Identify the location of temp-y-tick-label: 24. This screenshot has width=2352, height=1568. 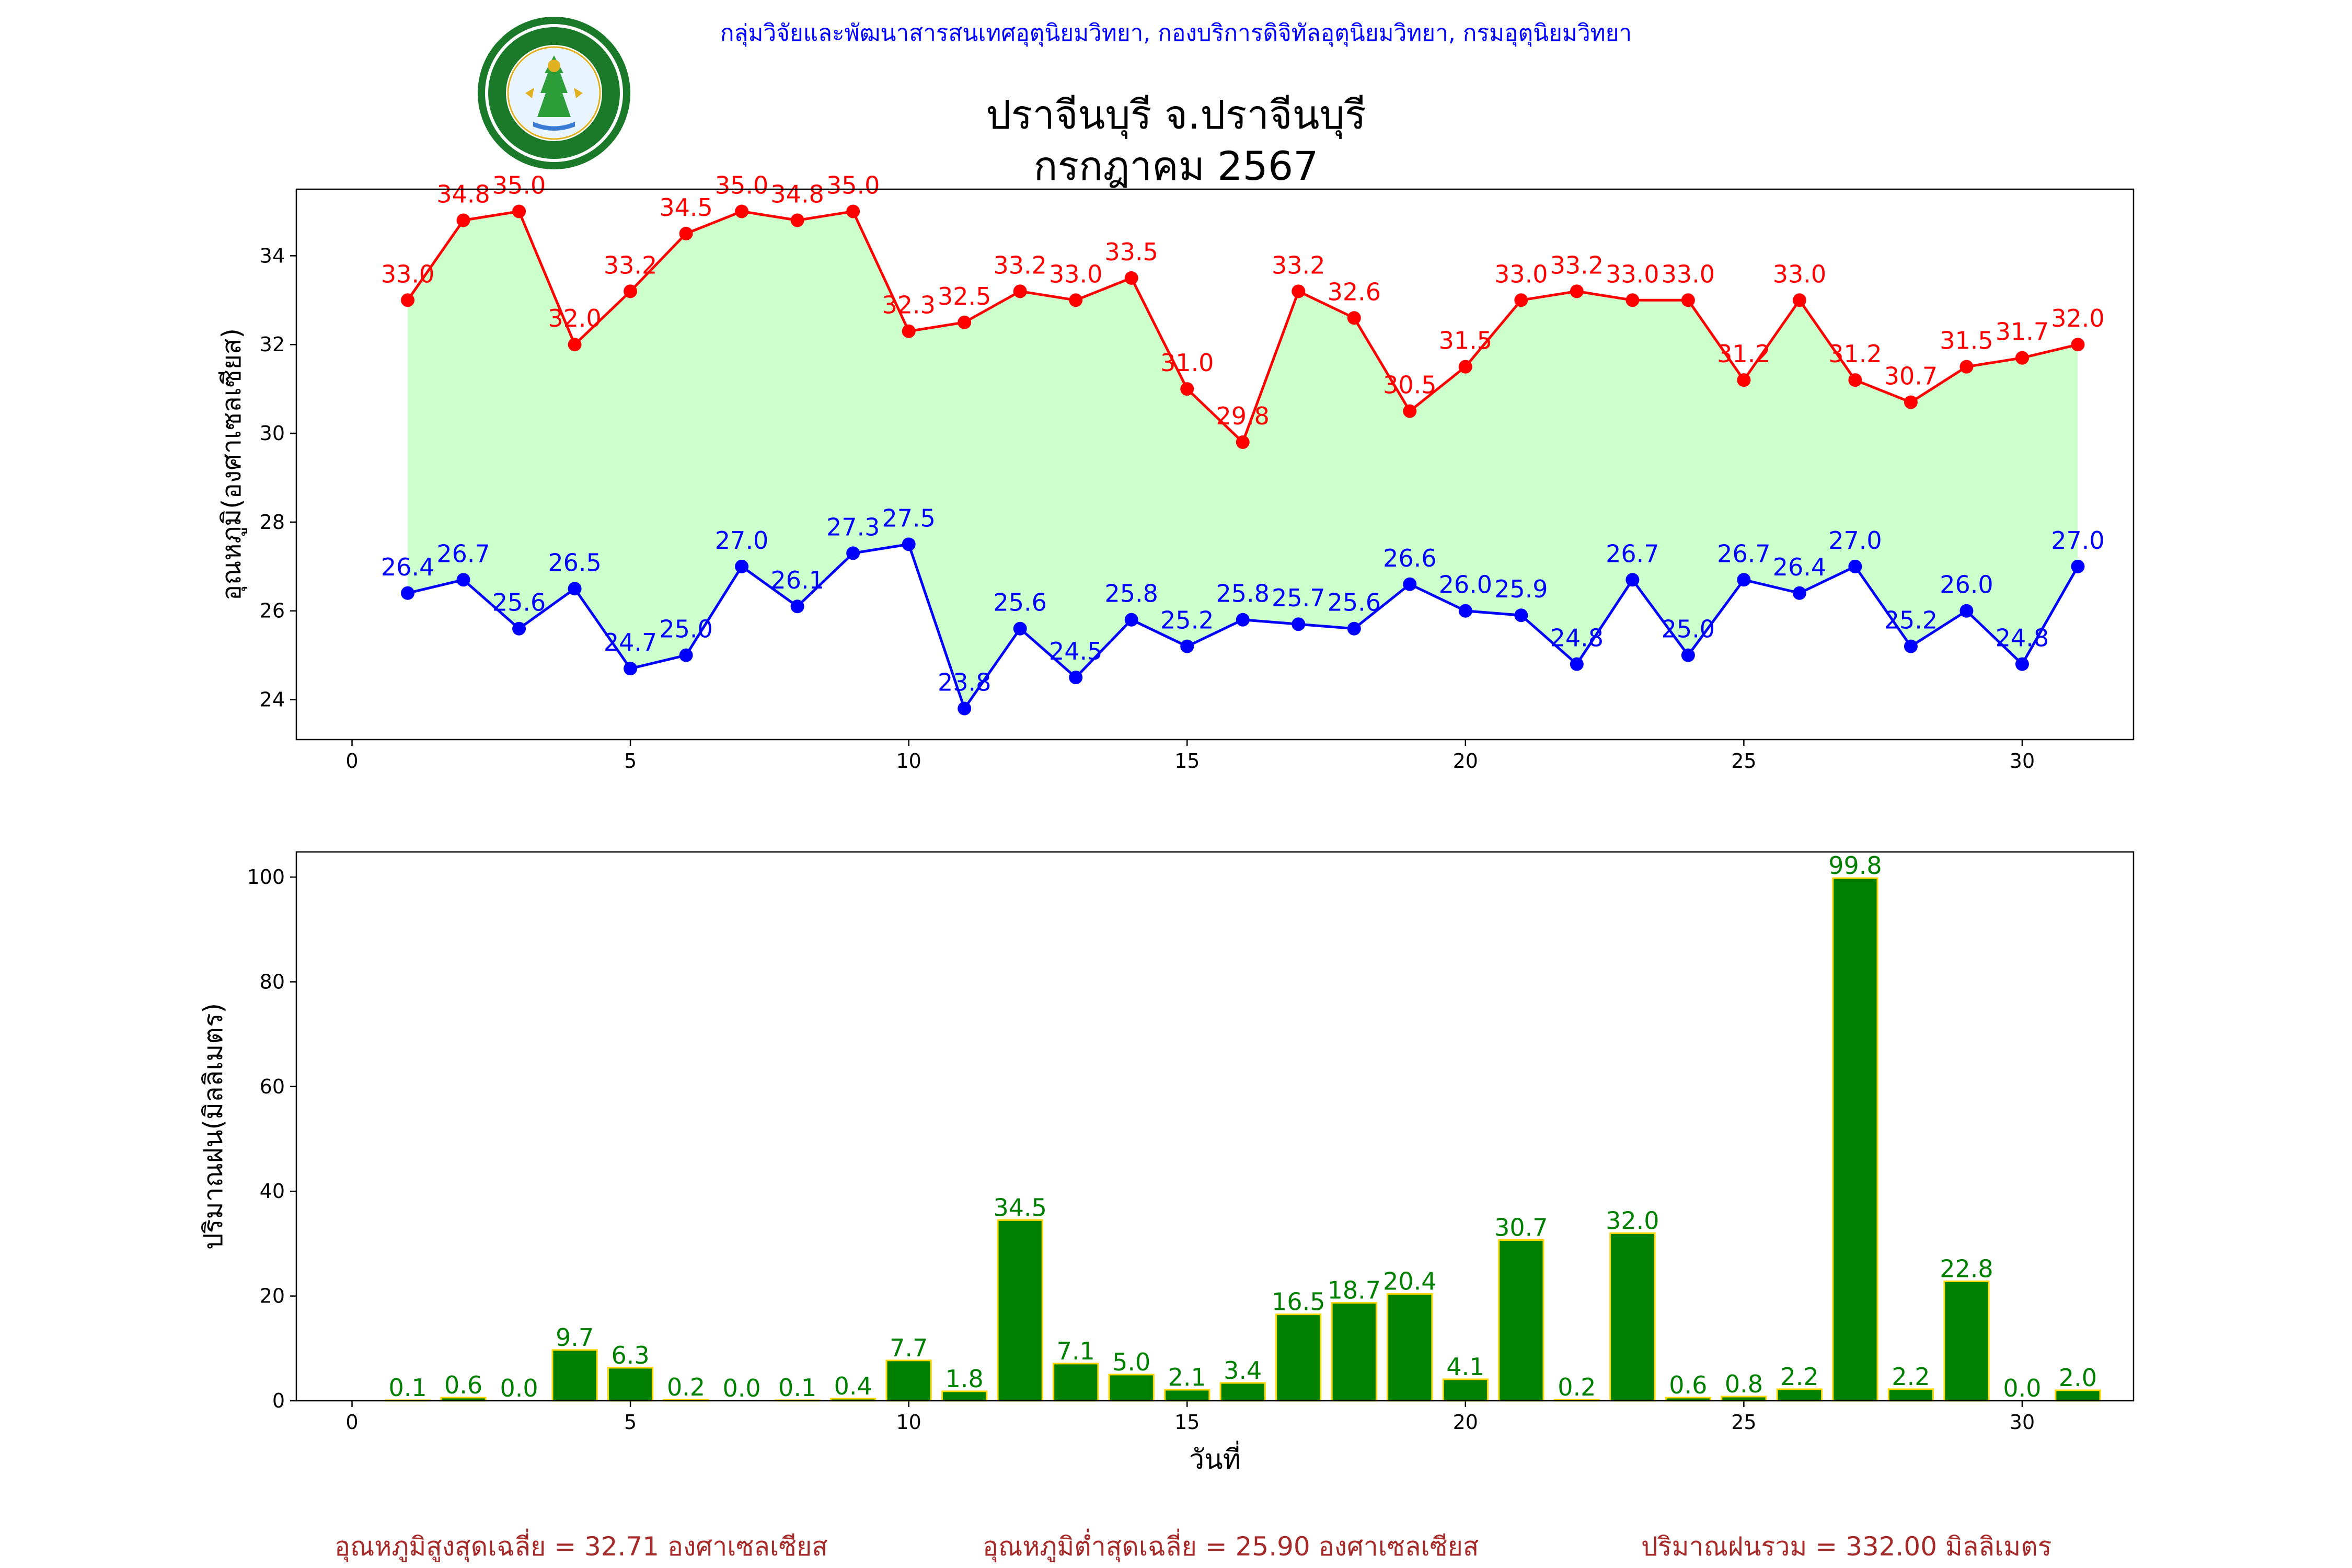
(272, 699).